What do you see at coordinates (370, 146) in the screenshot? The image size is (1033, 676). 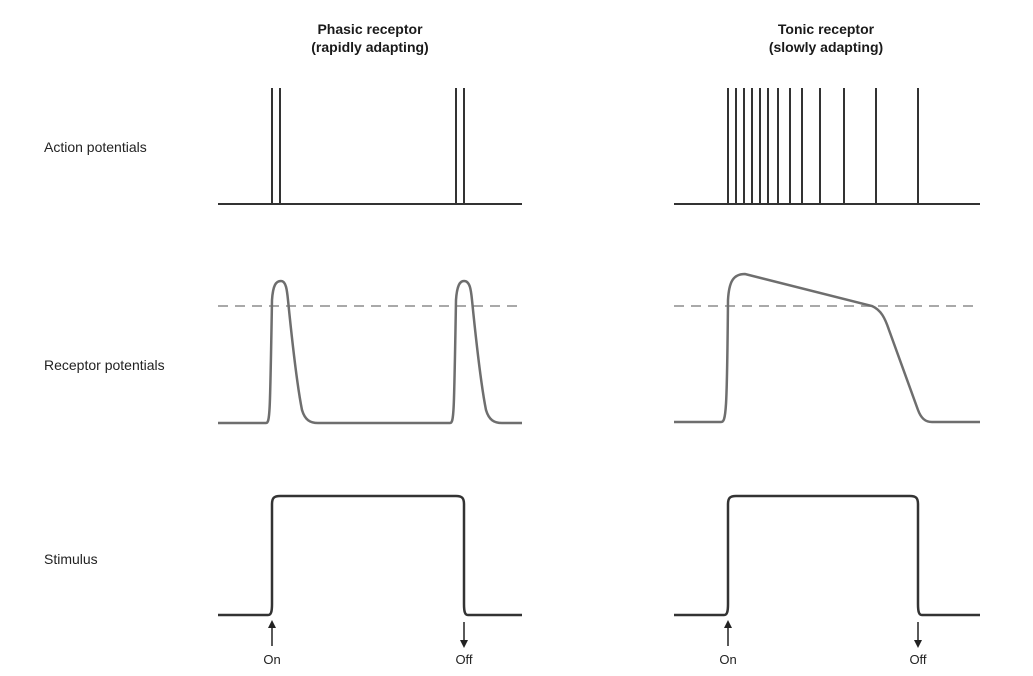 I see `phasic-action-potentials` at bounding box center [370, 146].